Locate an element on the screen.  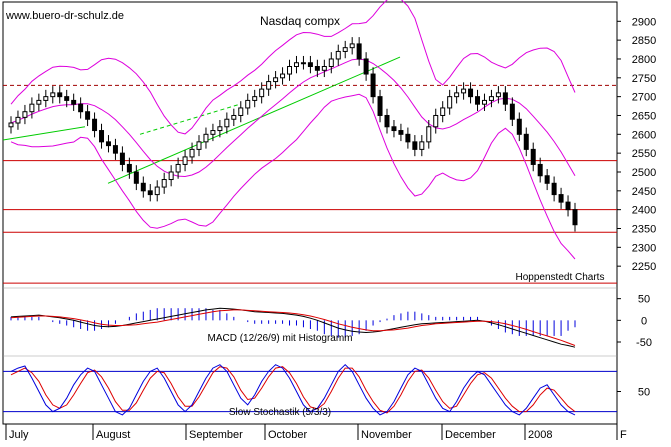
y-tick-label: 2650 is located at coordinates (644, 116).